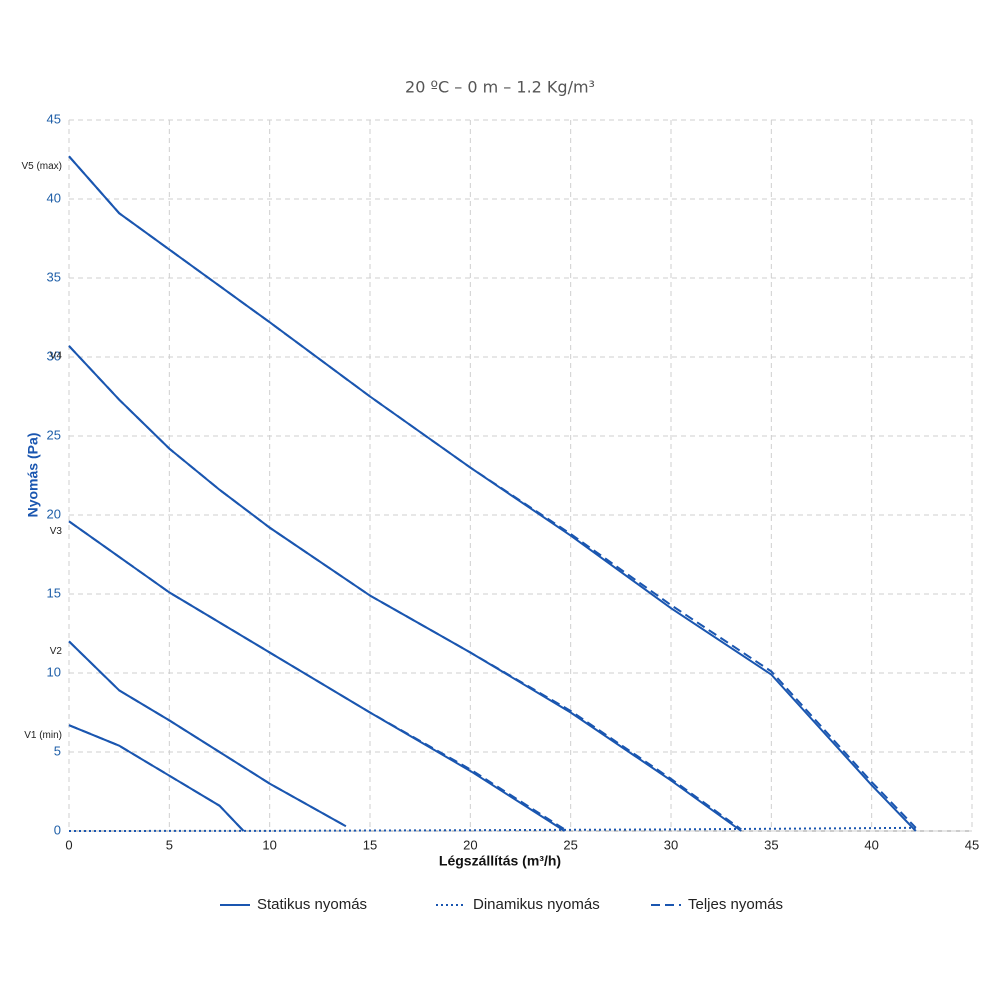  I want to click on y-tick-label: 40, so click(54, 197).